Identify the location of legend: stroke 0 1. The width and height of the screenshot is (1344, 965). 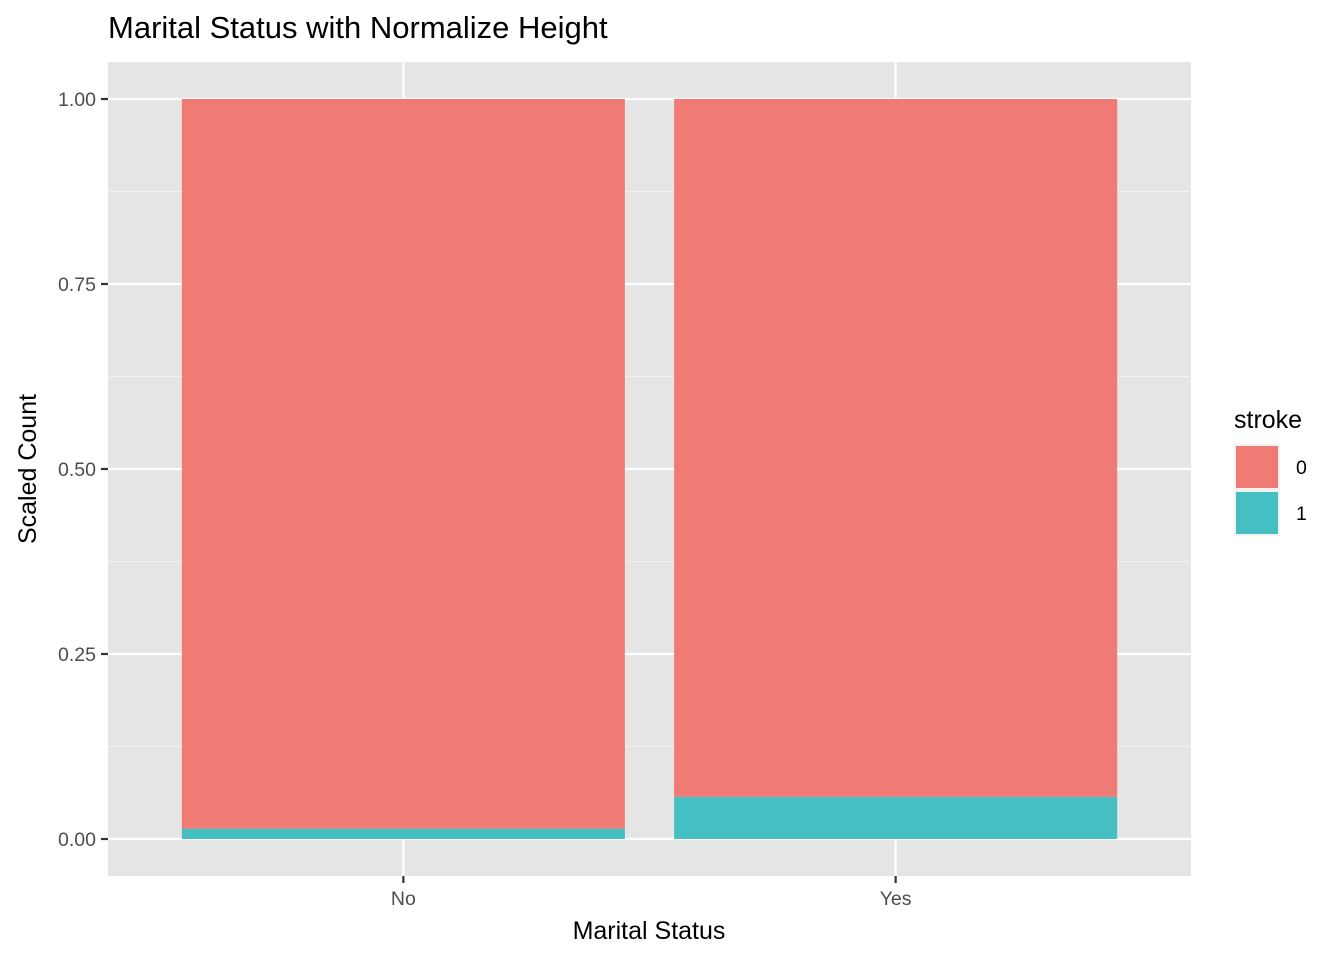
(1270, 471).